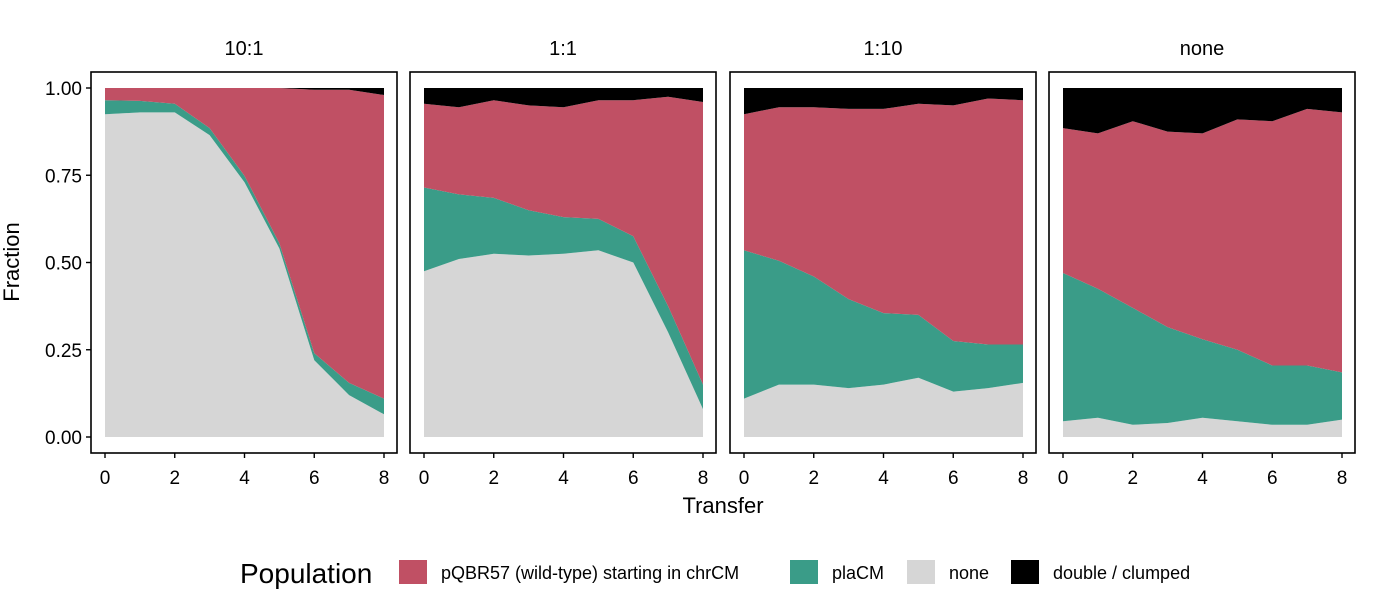 The height and width of the screenshot is (600, 1380). What do you see at coordinates (12, 261) in the screenshot?
I see `y-axis-title: Fraction` at bounding box center [12, 261].